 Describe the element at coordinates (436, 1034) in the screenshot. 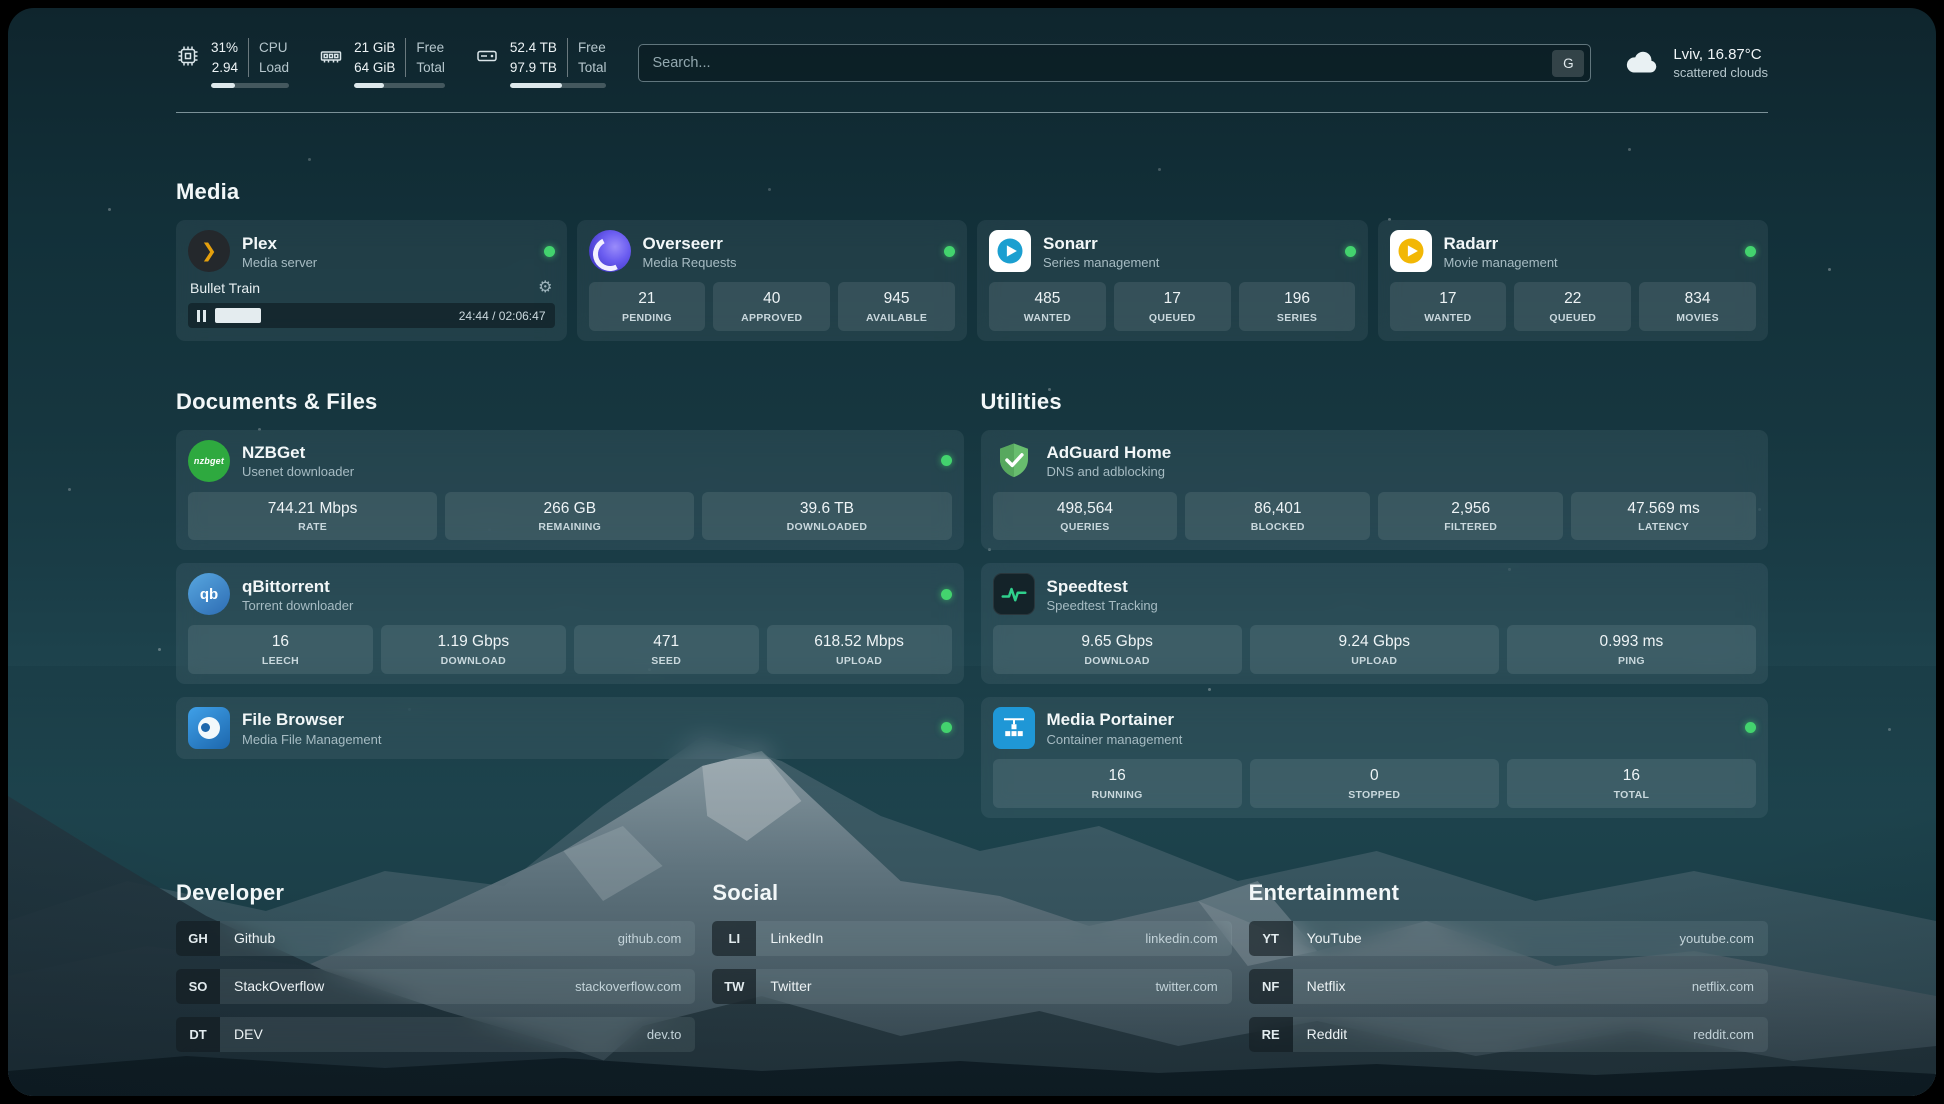

I see `bookmark-dev: DT DEV dev.to` at that location.